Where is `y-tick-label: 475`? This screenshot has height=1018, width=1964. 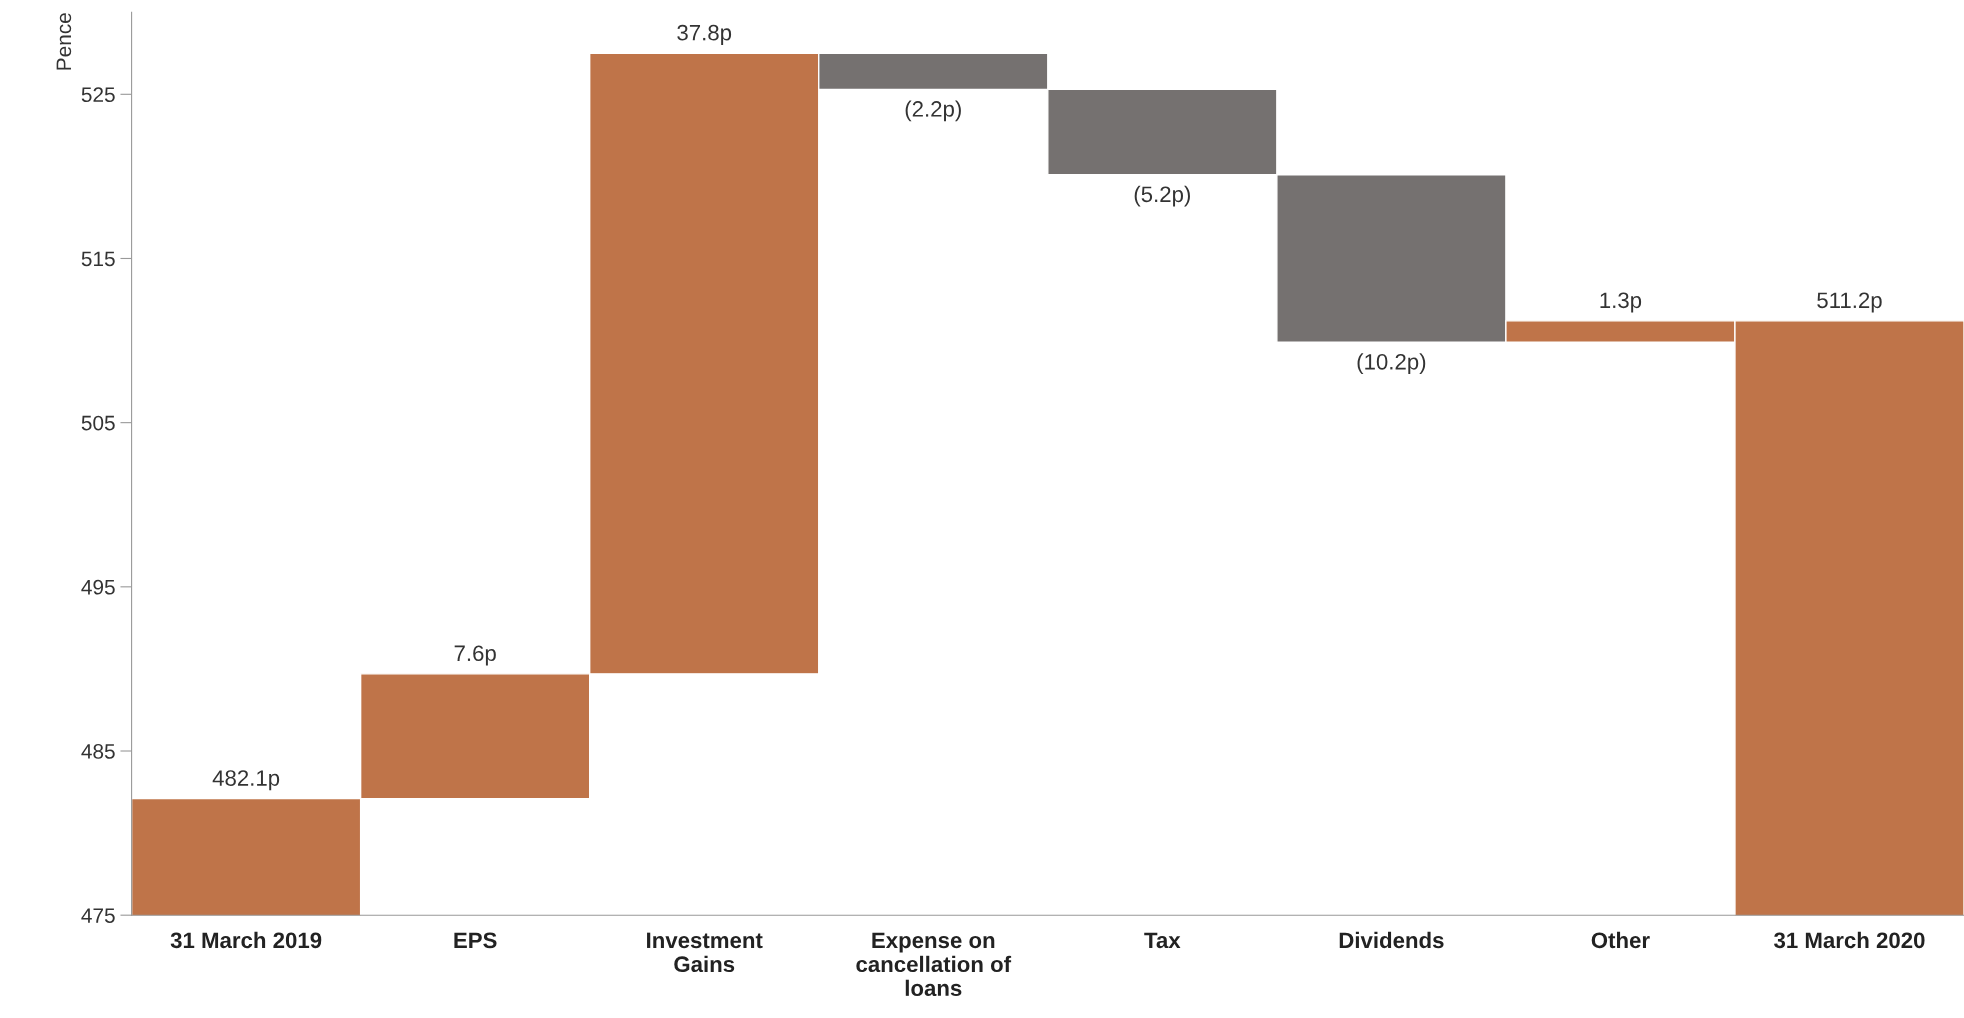 y-tick-label: 475 is located at coordinates (98, 915).